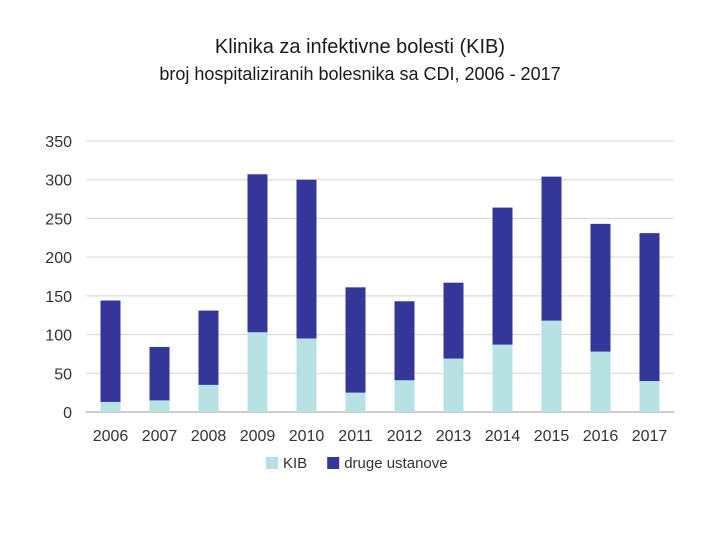 Image resolution: width=720 pixels, height=540 pixels. I want to click on x-tick-label: 2017, so click(650, 436).